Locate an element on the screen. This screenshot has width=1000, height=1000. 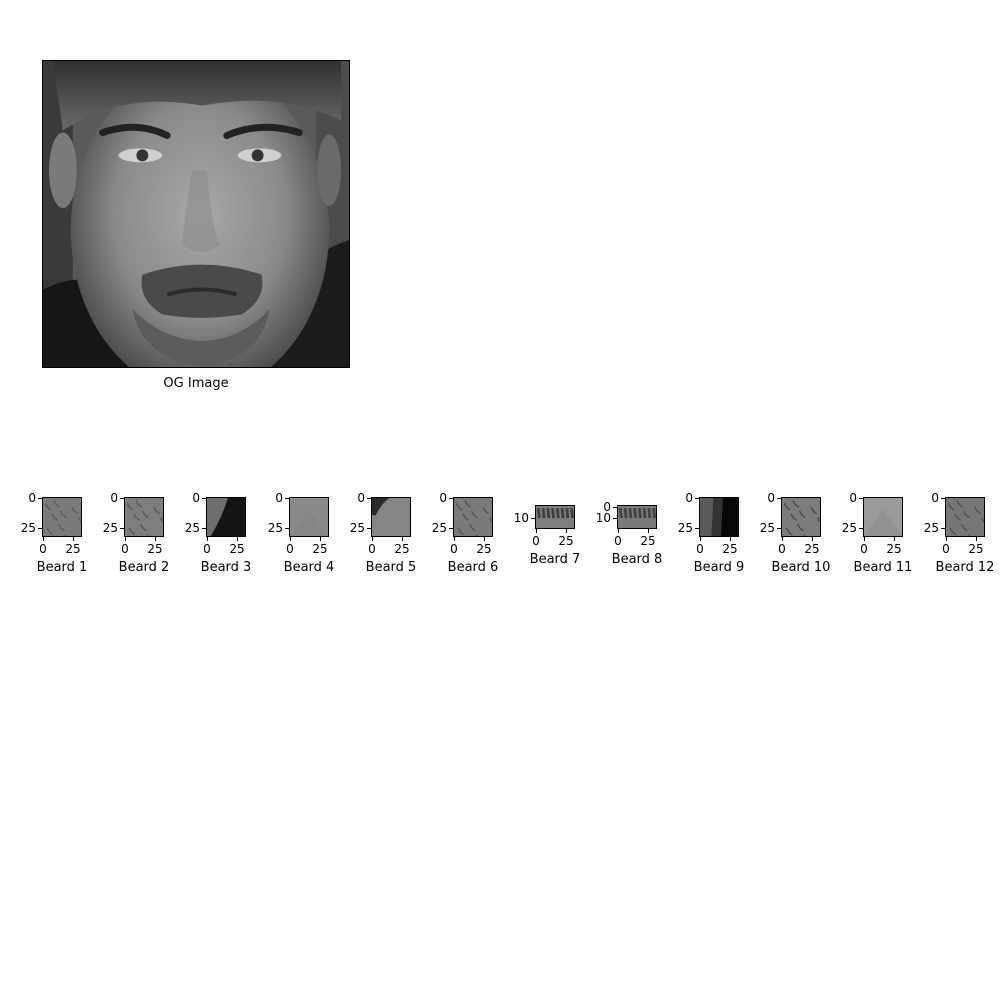
beard-patch-caption: Beard 12 is located at coordinates (965, 567).